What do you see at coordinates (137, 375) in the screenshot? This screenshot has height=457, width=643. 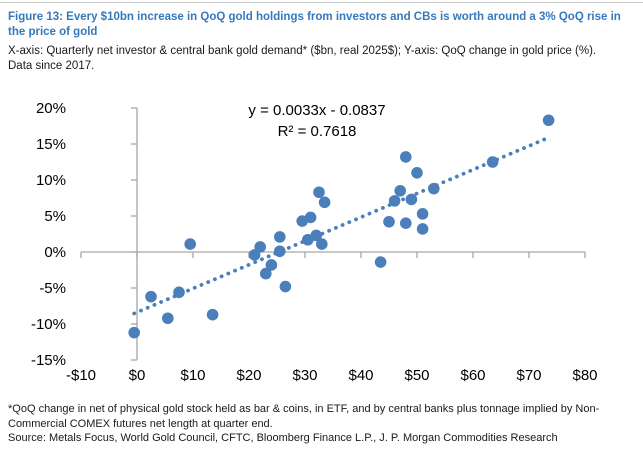 I see `x-tick-label: $0` at bounding box center [137, 375].